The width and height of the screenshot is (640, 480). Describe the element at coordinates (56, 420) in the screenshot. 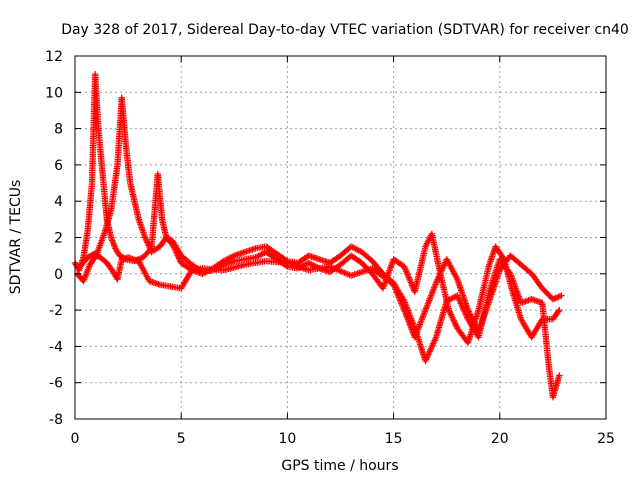

I see `y-tick-label: -8` at that location.